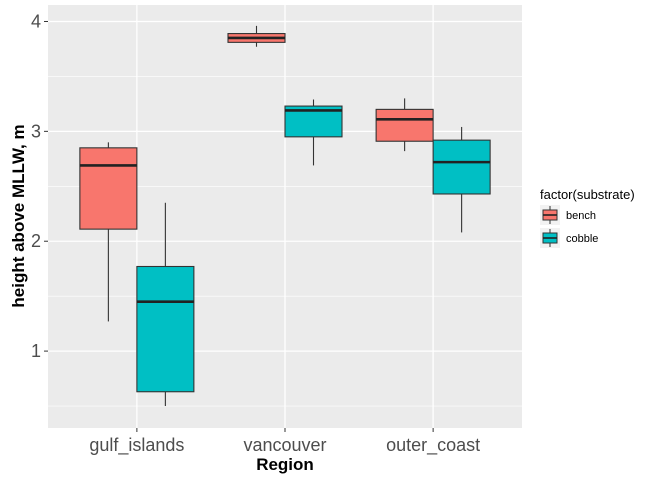 This screenshot has width=672, height=480. Describe the element at coordinates (433, 445) in the screenshot. I see `x-tick-label: outer_coast` at that location.